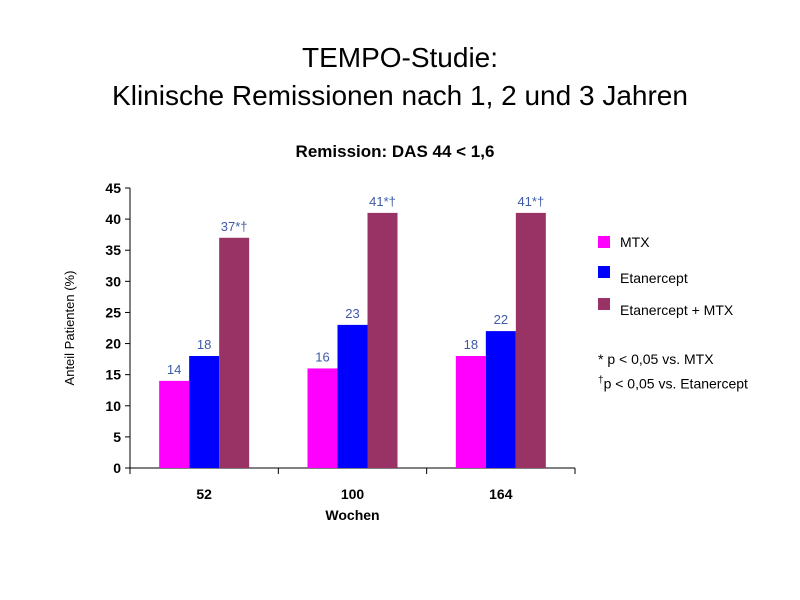  Describe the element at coordinates (113, 375) in the screenshot. I see `y-tick-label: 15` at that location.